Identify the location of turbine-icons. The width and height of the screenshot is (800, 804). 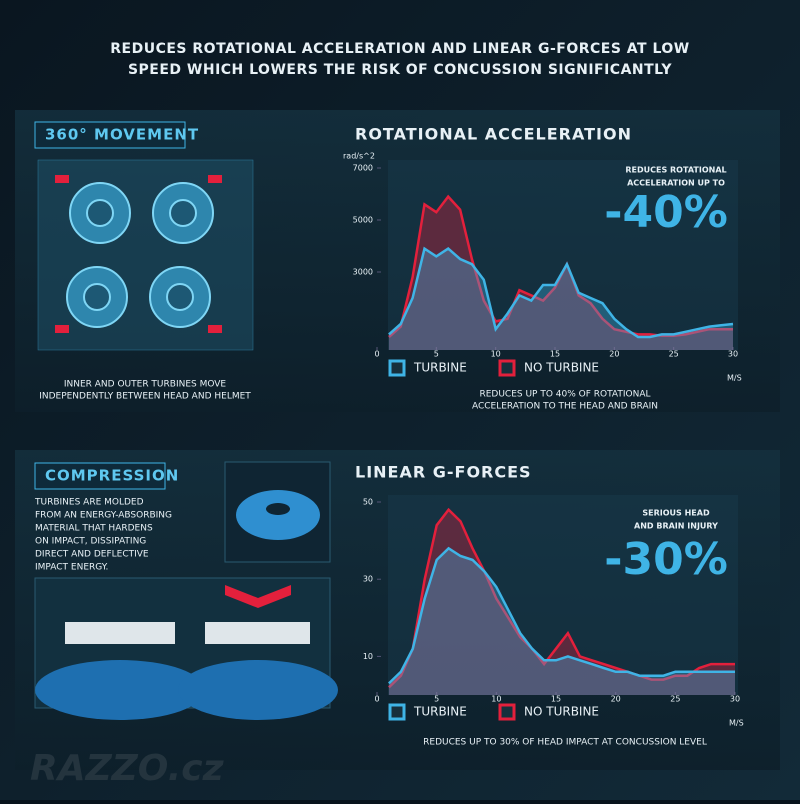
(140, 255).